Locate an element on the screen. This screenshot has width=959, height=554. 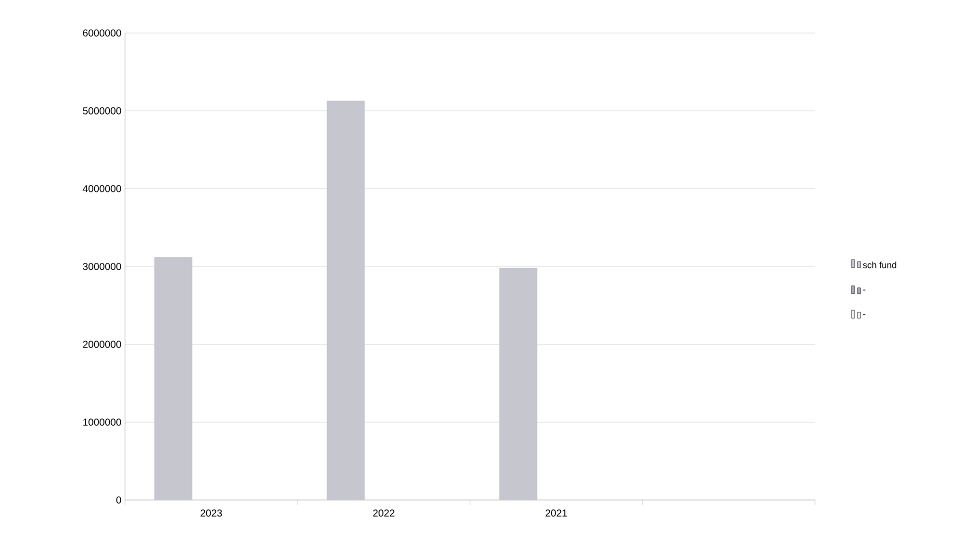
y-tick-label: 2000000 is located at coordinates (102, 344).